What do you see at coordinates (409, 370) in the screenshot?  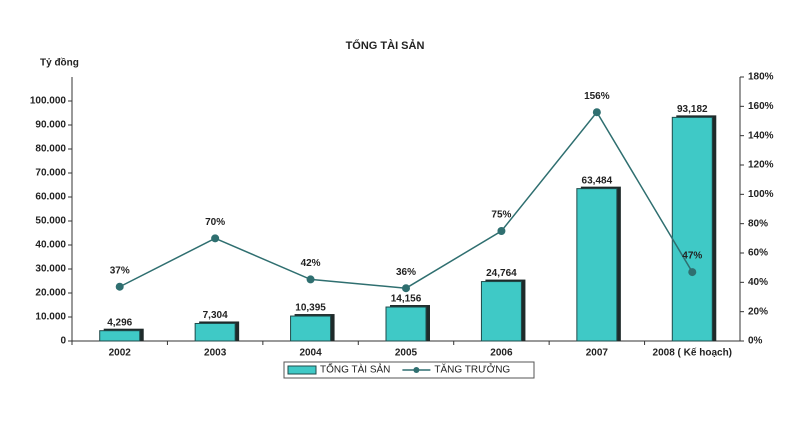 I see `legend-box` at bounding box center [409, 370].